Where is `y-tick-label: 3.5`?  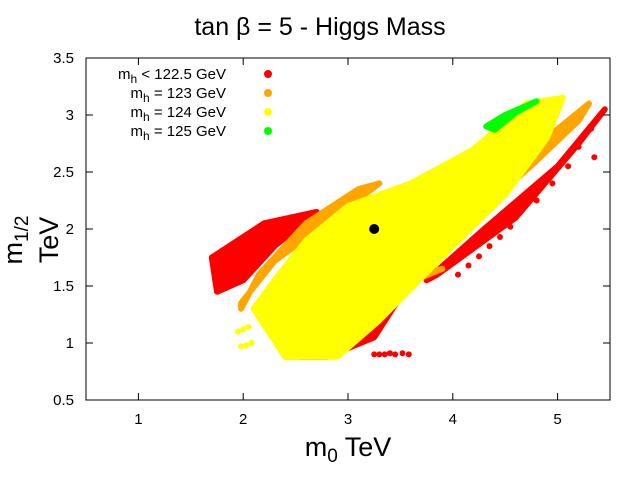
y-tick-label: 3.5 is located at coordinates (63, 58).